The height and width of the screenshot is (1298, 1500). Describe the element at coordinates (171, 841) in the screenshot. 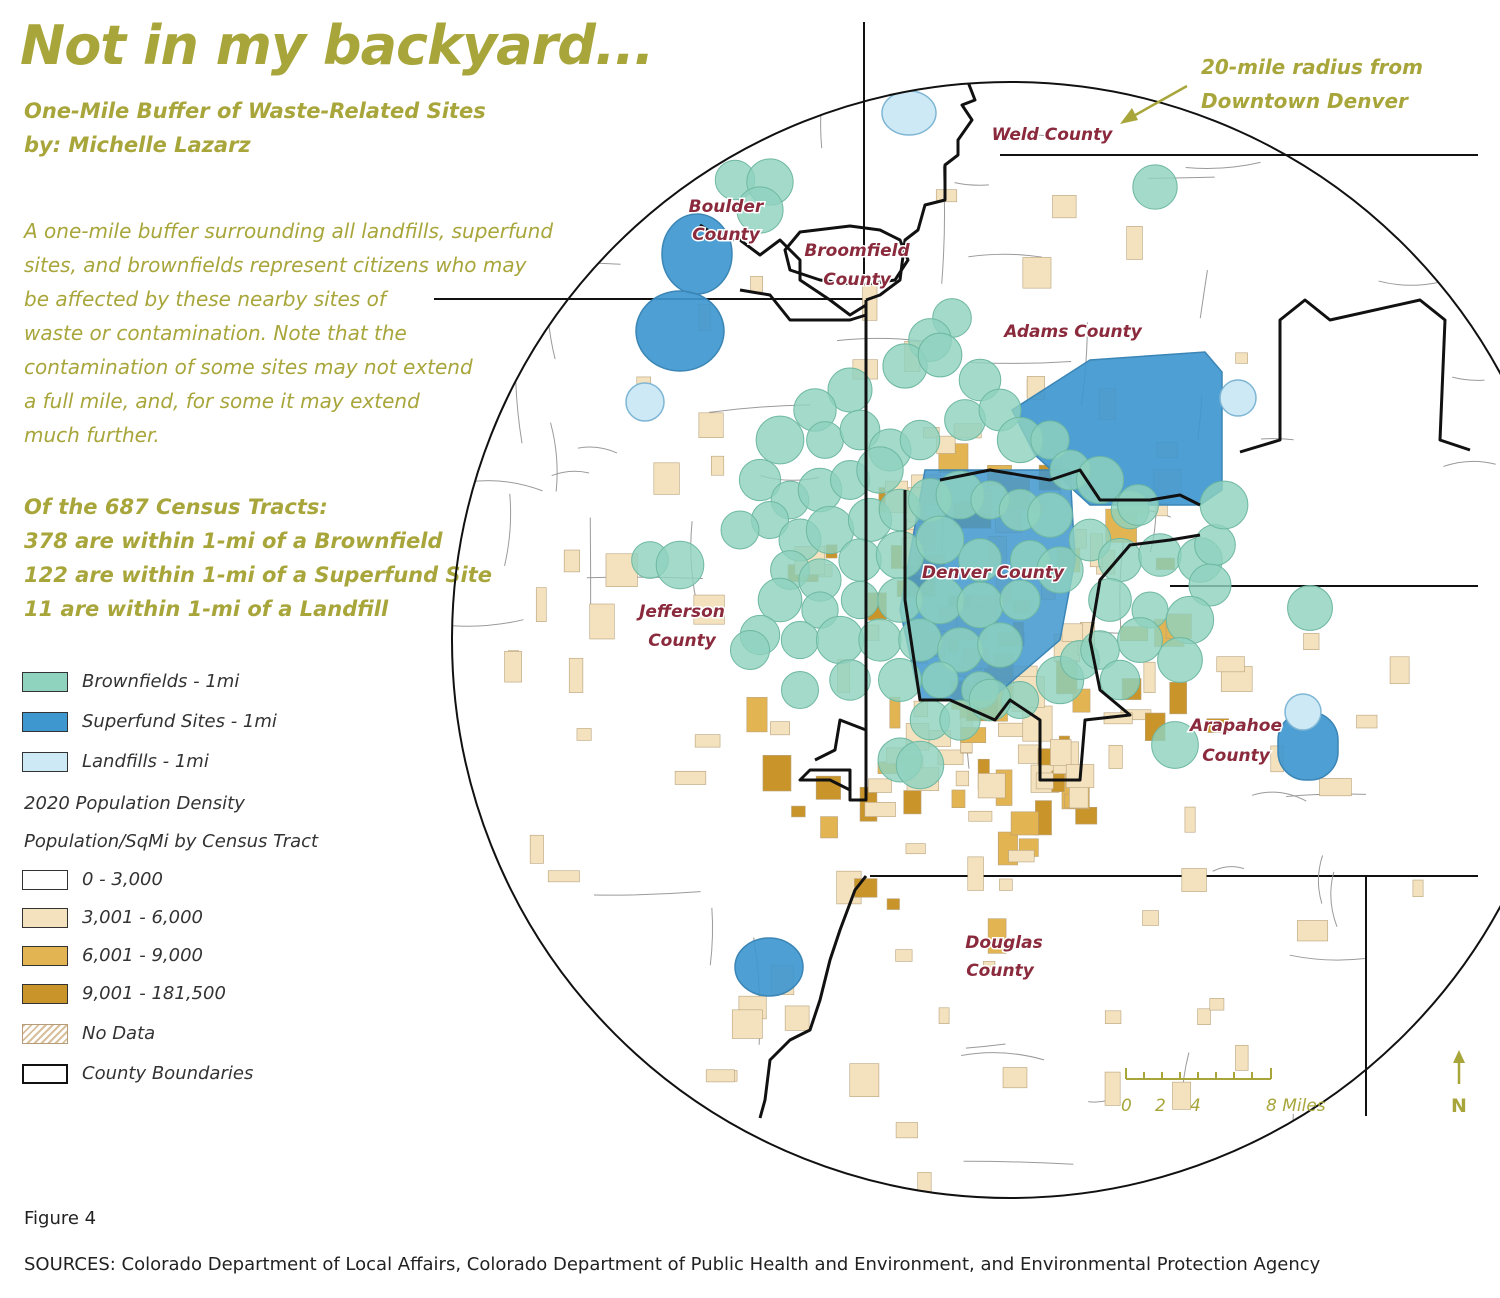

I see `legend-heading: Population/SqMi by Census Tract` at that location.